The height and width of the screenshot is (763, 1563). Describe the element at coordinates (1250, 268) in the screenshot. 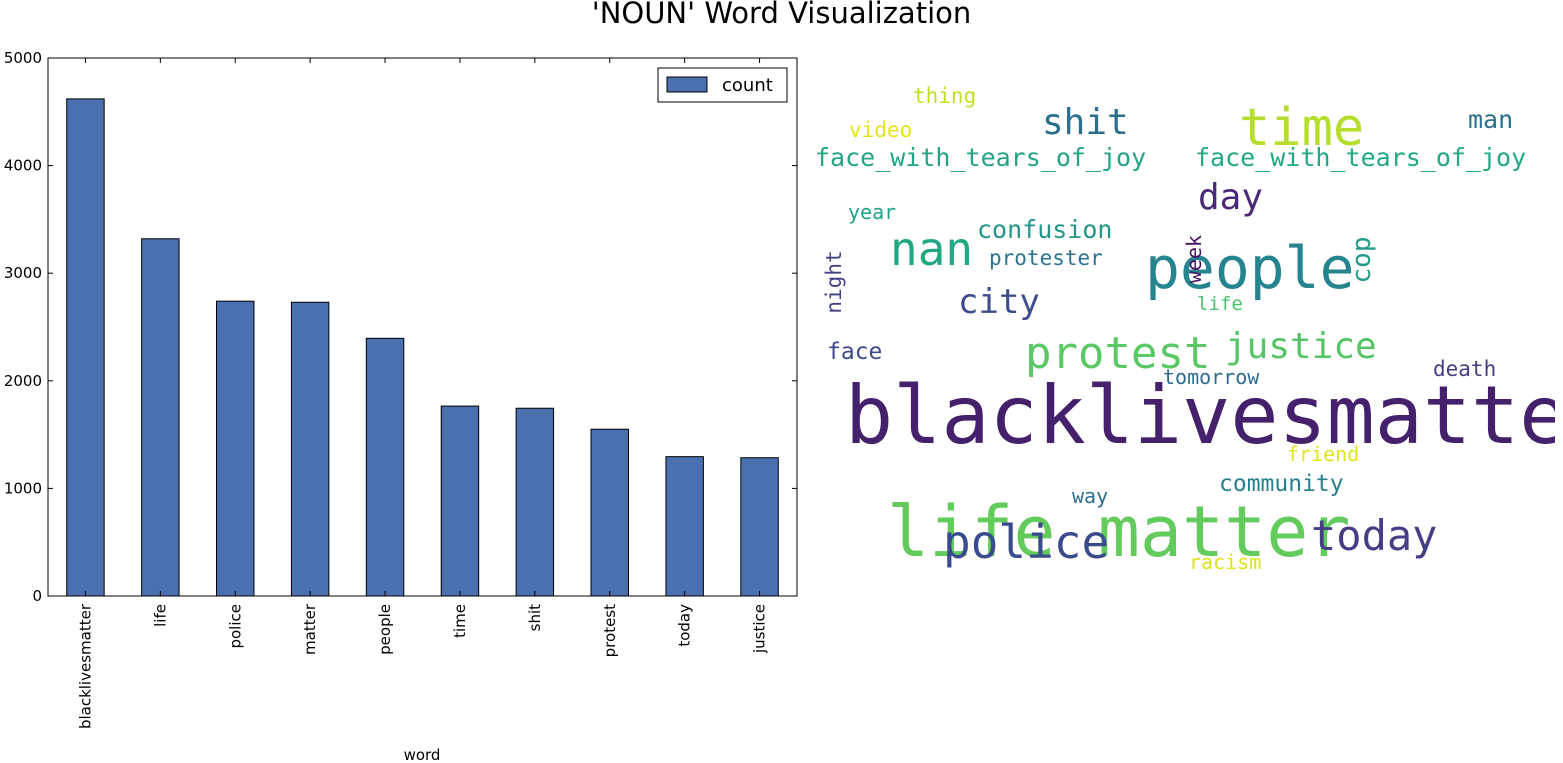

I see `cloud-word-people: people` at that location.